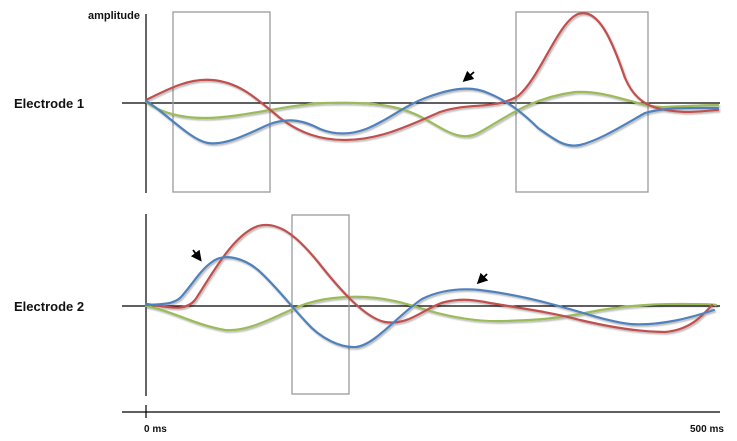 The image size is (737, 441). I want to click on y-axis-label: amplitude, so click(114, 16).